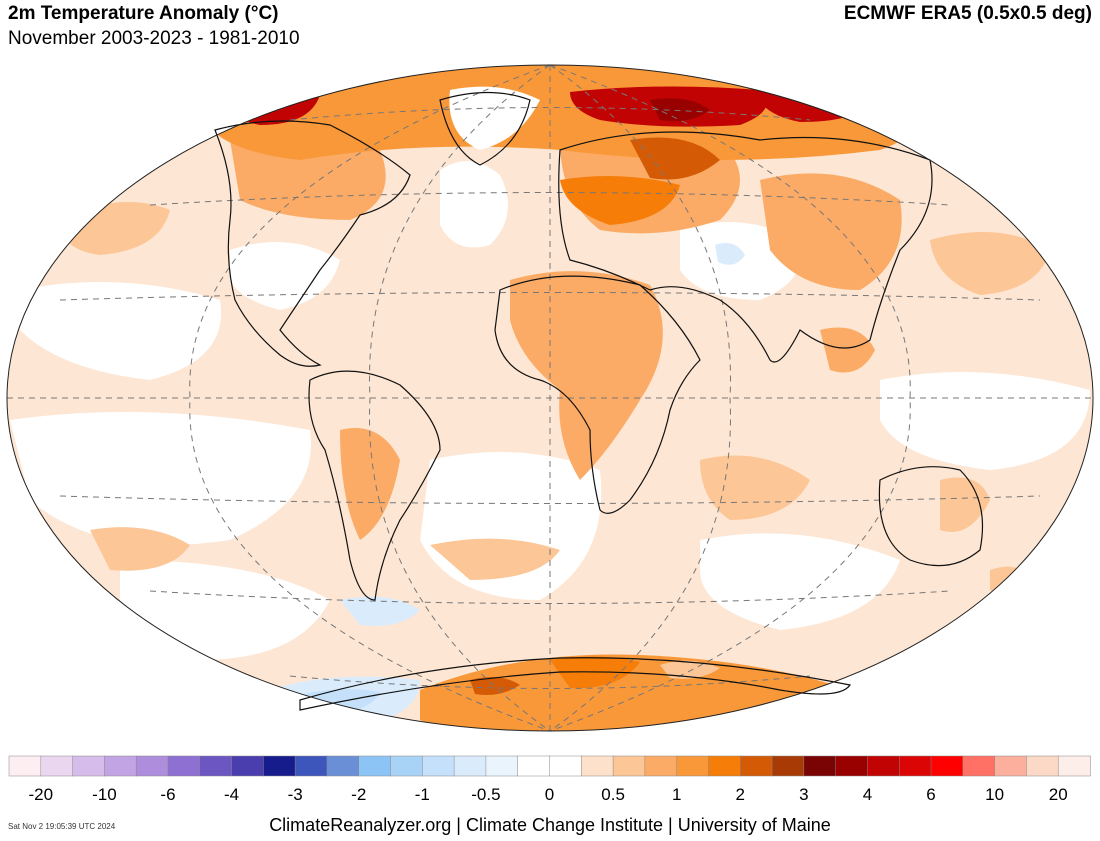 Image resolution: width=1100 pixels, height=841 pixels. I want to click on colorbar-tick-label: 1, so click(676, 794).